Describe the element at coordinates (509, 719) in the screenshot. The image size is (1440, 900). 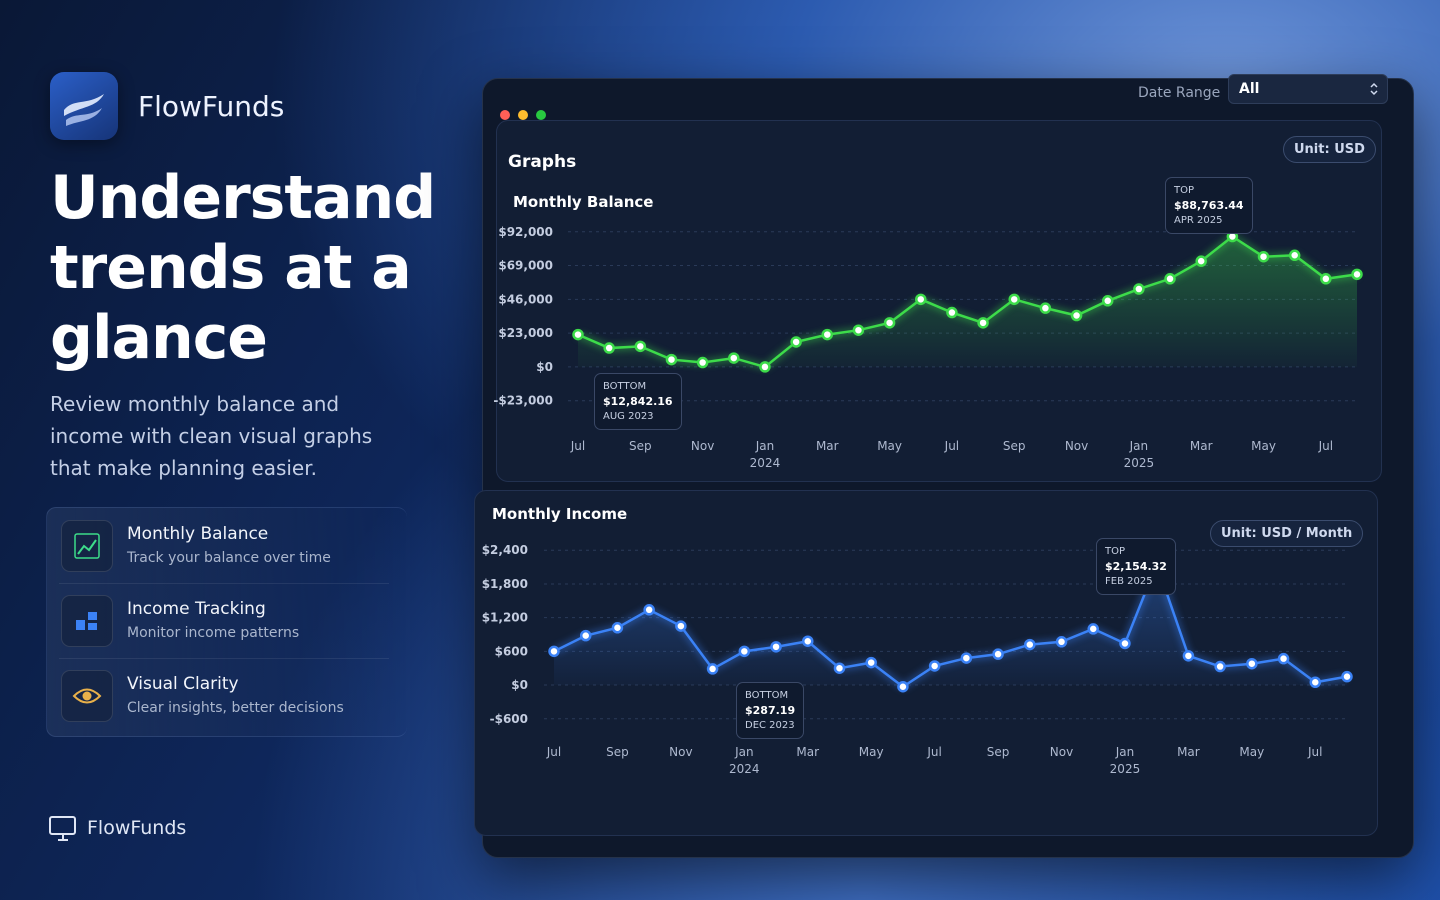
I see `y-tick-label: -$600` at that location.